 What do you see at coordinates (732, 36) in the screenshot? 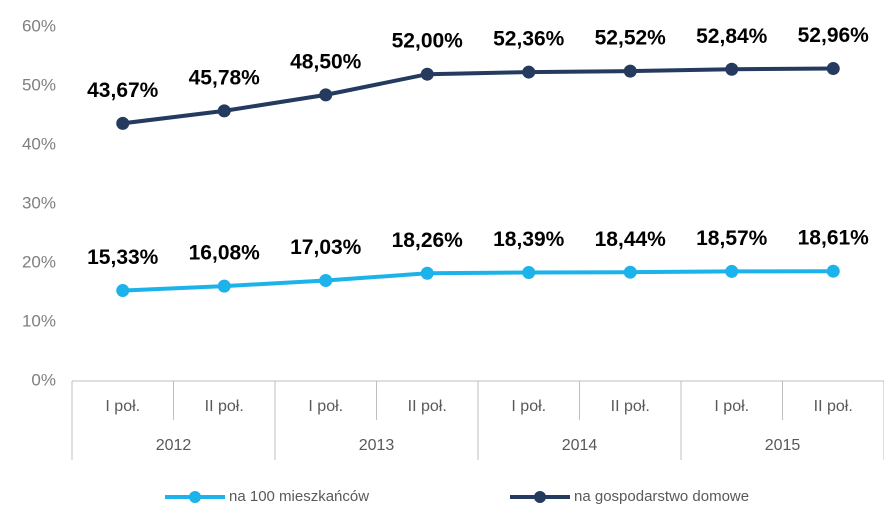
I see `data-label: 52,84%` at bounding box center [732, 36].